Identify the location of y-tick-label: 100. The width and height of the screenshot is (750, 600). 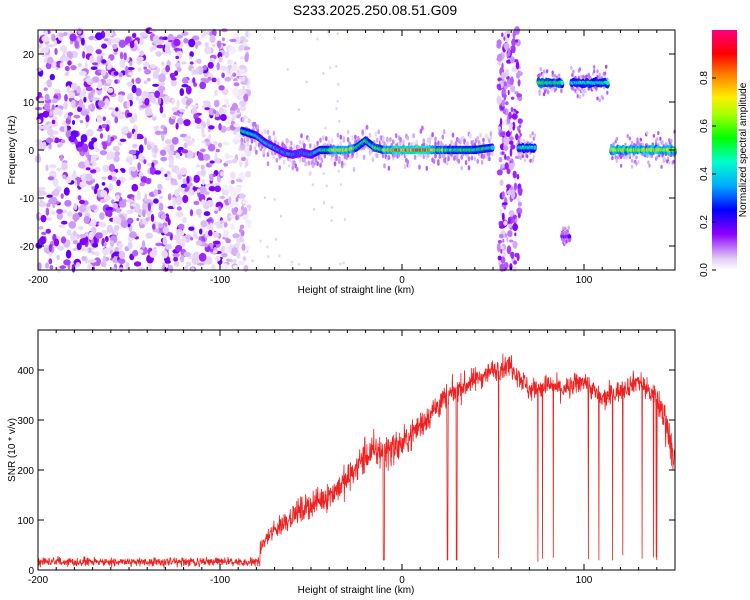
(25, 521).